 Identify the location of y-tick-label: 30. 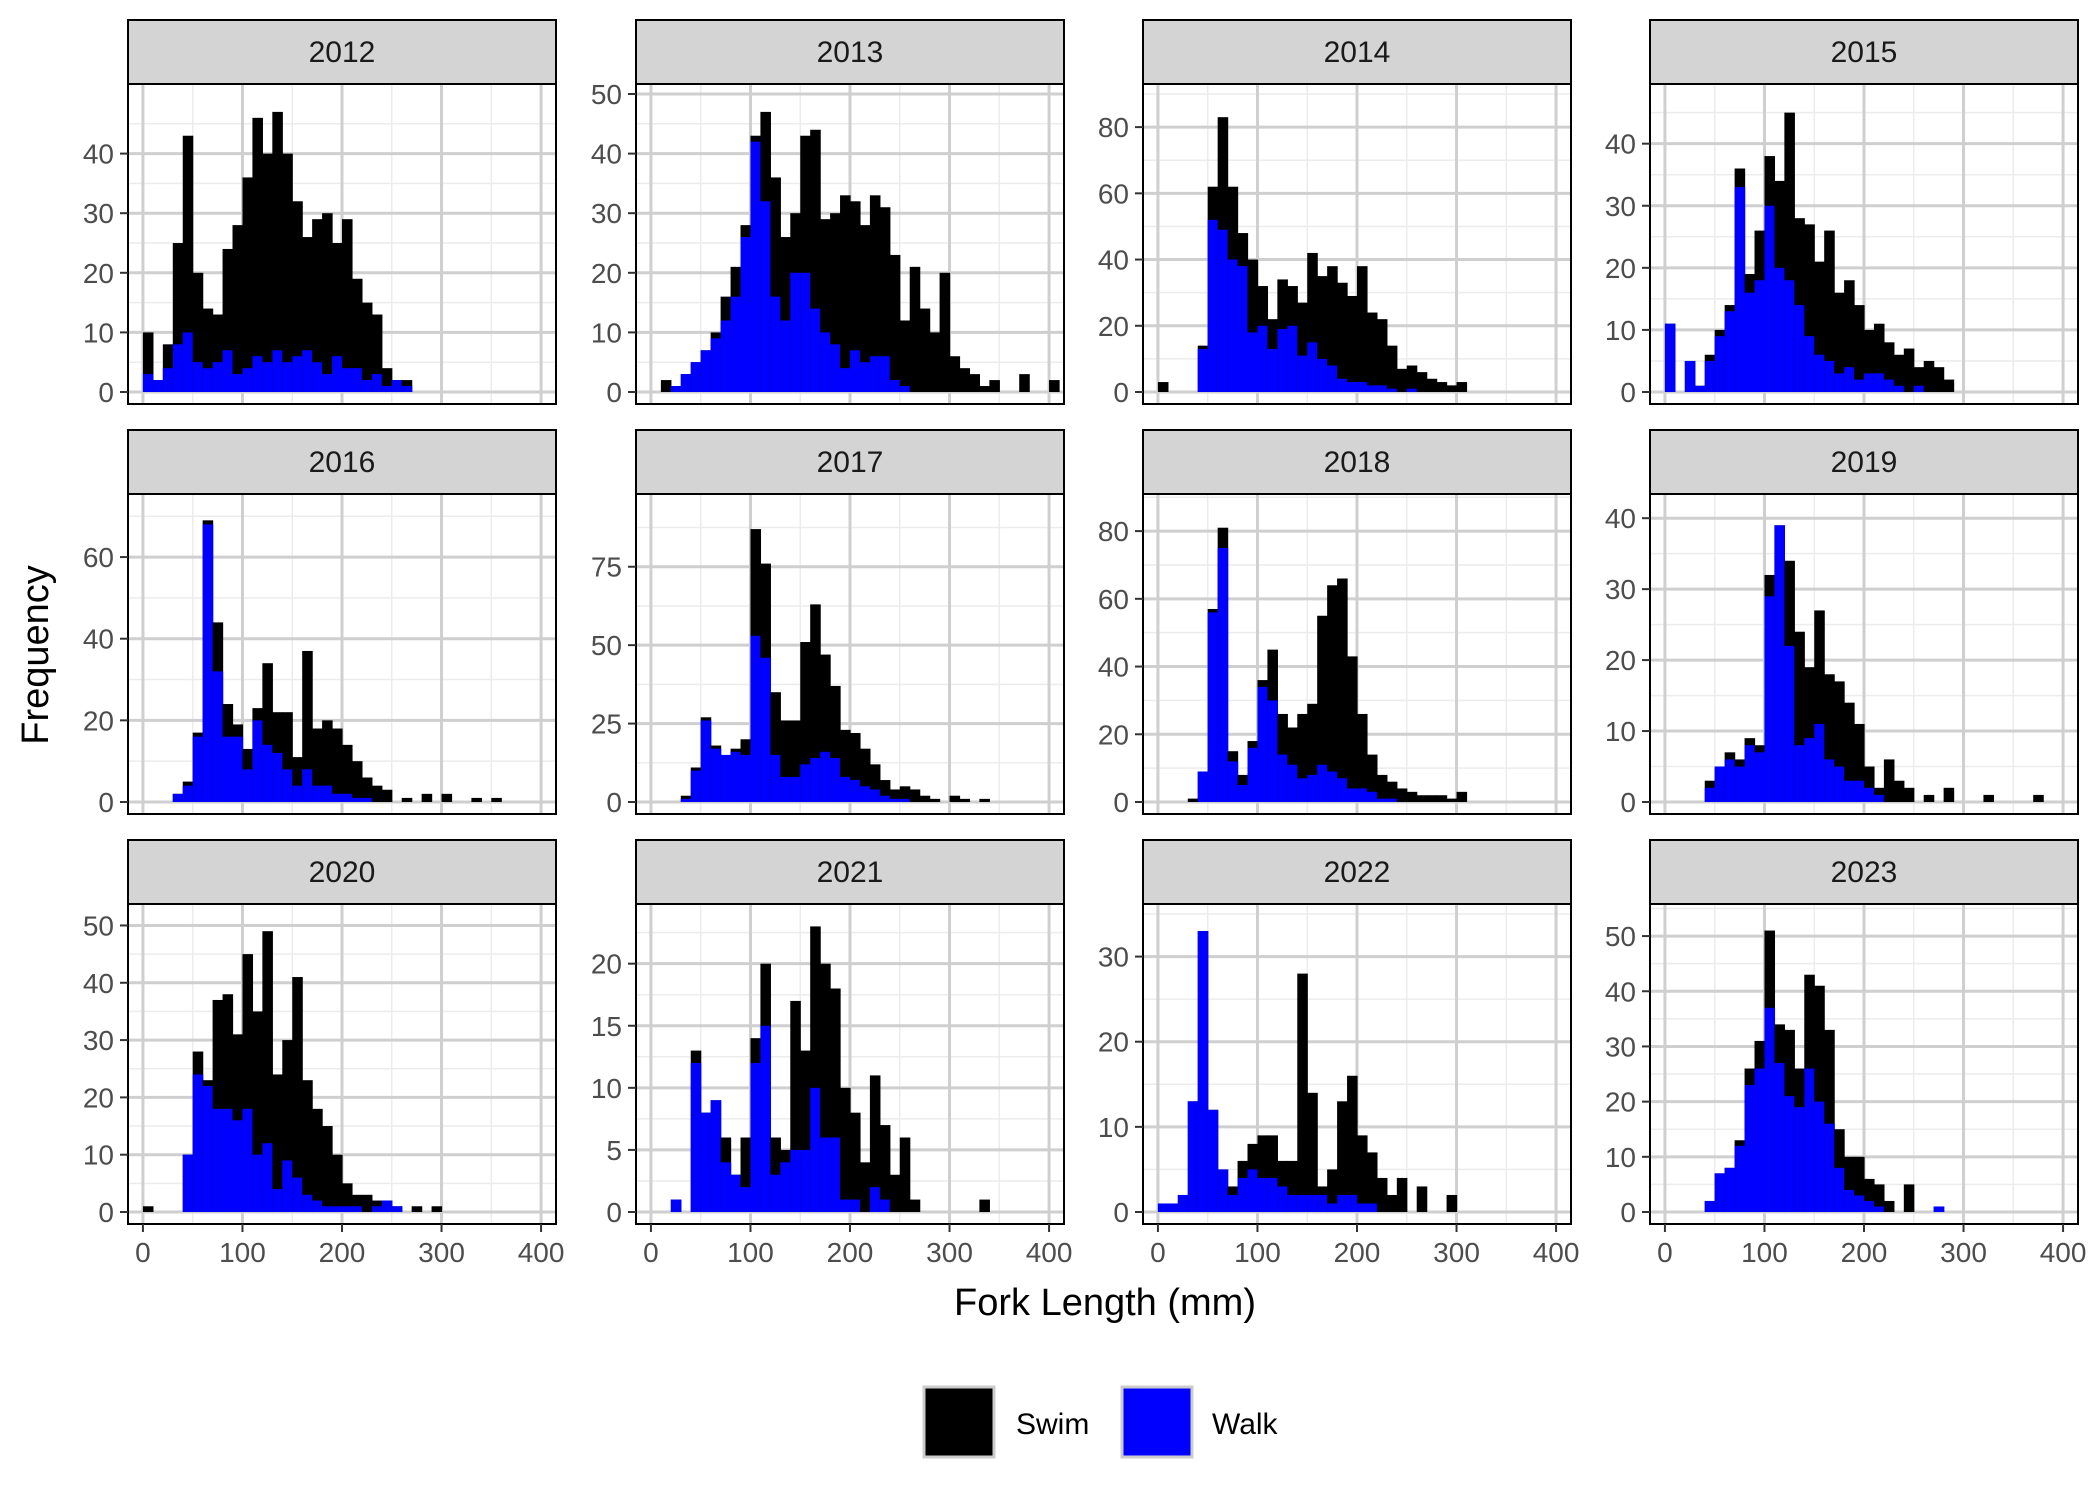
(606, 213).